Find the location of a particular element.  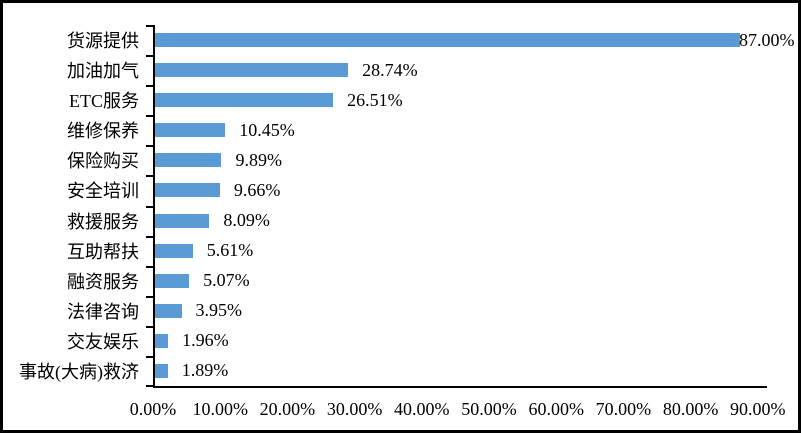

bar-row: 9.89% is located at coordinates (461, 160).